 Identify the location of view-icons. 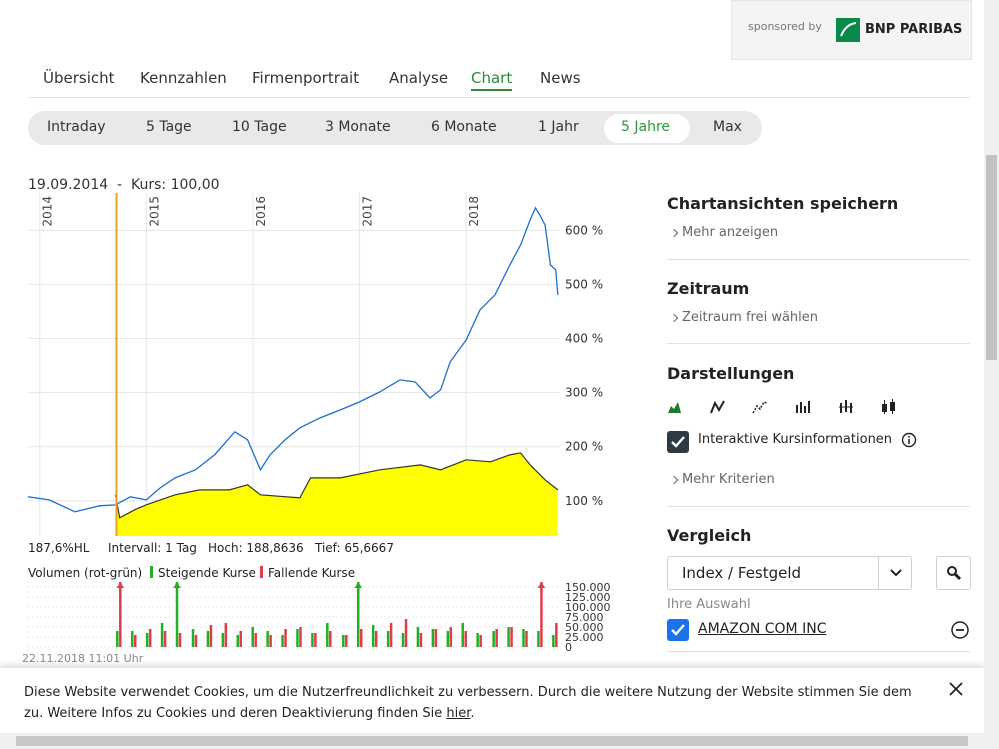
(781, 406).